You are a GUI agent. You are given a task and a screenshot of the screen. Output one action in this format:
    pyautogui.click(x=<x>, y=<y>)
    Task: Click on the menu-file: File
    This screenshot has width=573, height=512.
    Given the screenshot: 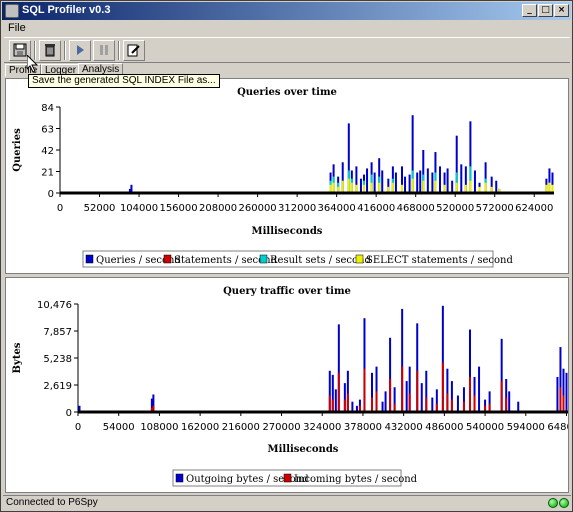 What is the action you would take?
    pyautogui.click(x=17, y=28)
    